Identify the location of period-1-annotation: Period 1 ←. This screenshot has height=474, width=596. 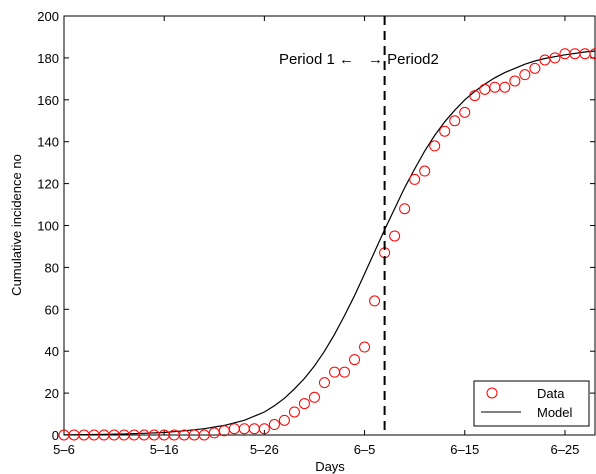
(316, 59).